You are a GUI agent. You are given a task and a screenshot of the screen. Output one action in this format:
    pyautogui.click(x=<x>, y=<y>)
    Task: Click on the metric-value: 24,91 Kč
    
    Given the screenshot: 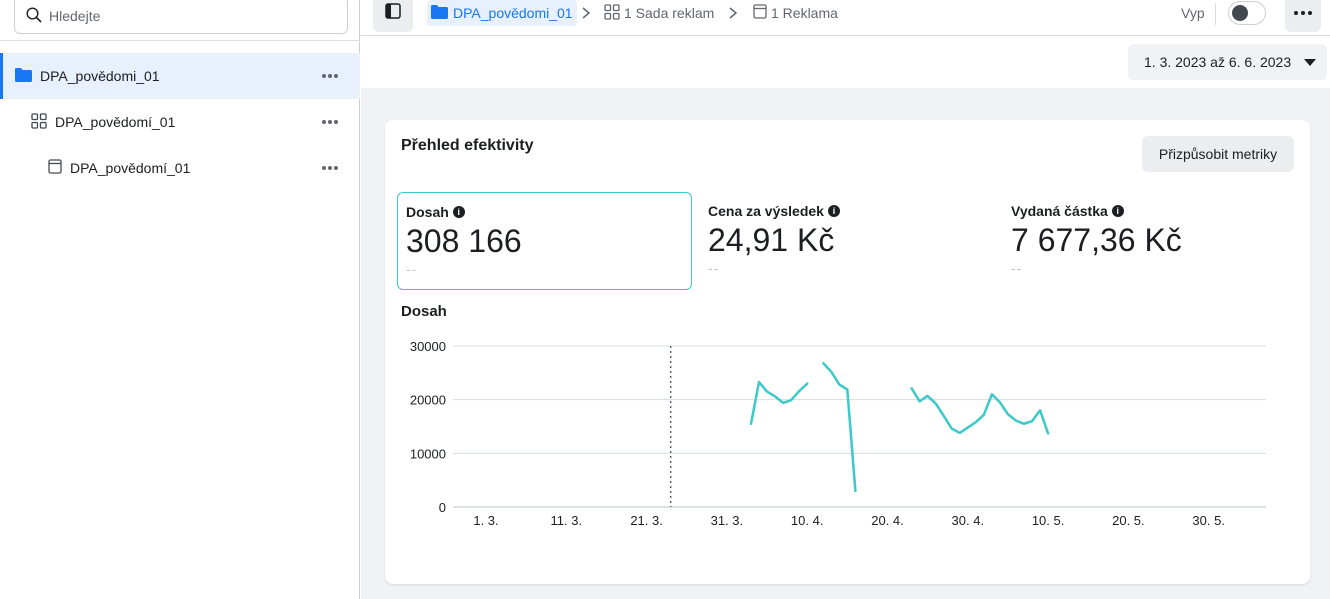 What is the action you would take?
    pyautogui.click(x=771, y=240)
    